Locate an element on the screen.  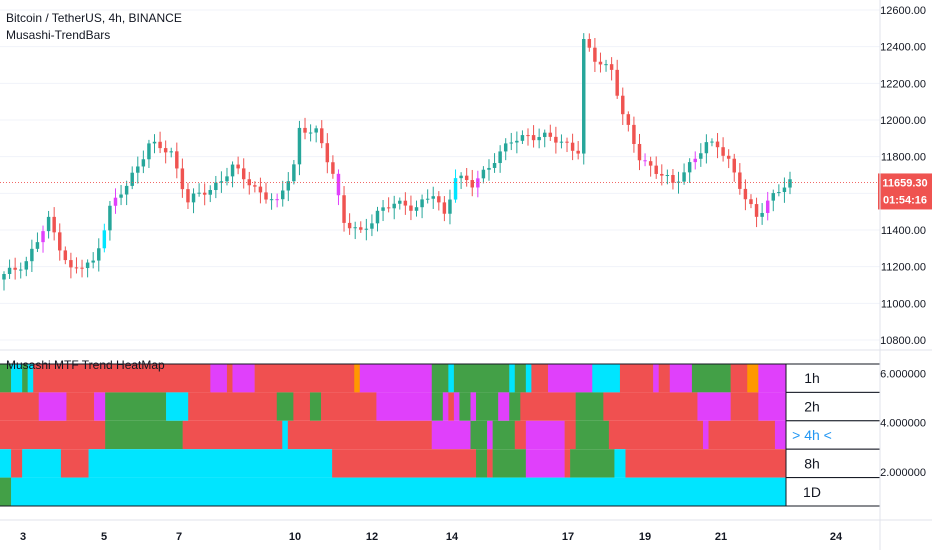
indicator-name: Musashi-TrendBars is located at coordinates (58, 35).